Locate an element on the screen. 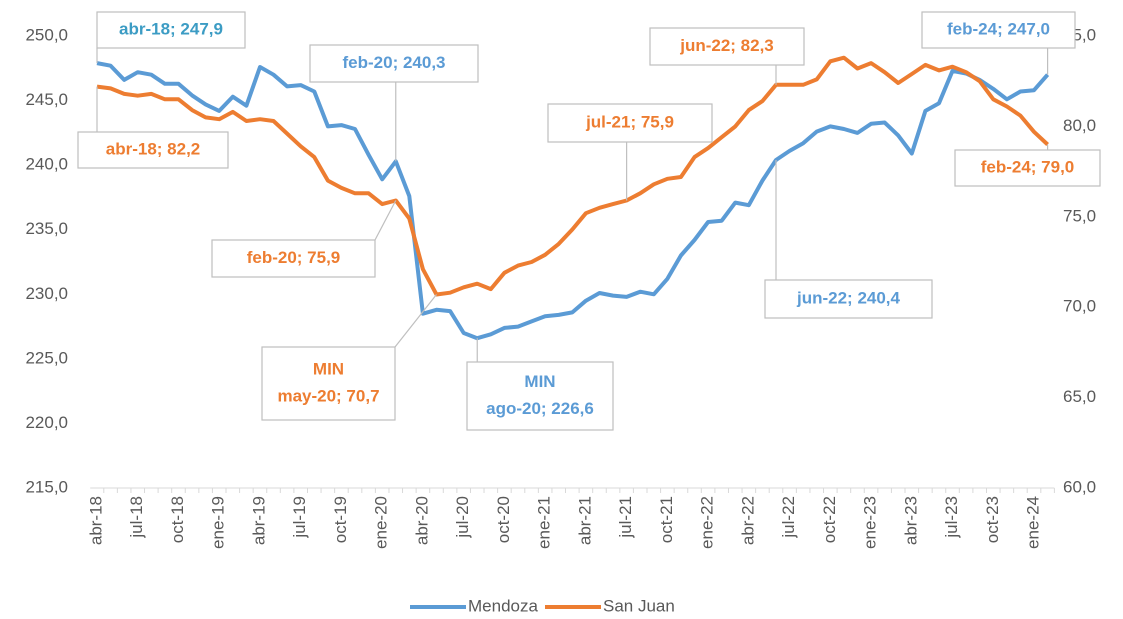 Image resolution: width=1123 pixels, height=619 pixels. x-tick-label: oct-19 is located at coordinates (340, 519).